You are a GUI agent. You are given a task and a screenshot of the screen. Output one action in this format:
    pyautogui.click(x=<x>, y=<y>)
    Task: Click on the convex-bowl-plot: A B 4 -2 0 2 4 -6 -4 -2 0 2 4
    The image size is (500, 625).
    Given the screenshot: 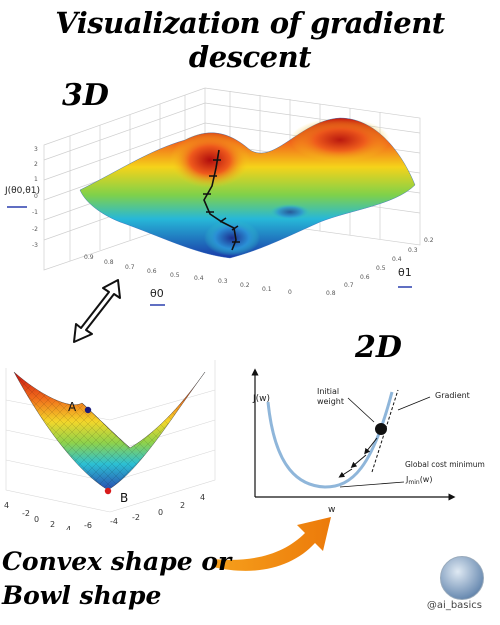 What is the action you would take?
    pyautogui.click(x=110, y=445)
    